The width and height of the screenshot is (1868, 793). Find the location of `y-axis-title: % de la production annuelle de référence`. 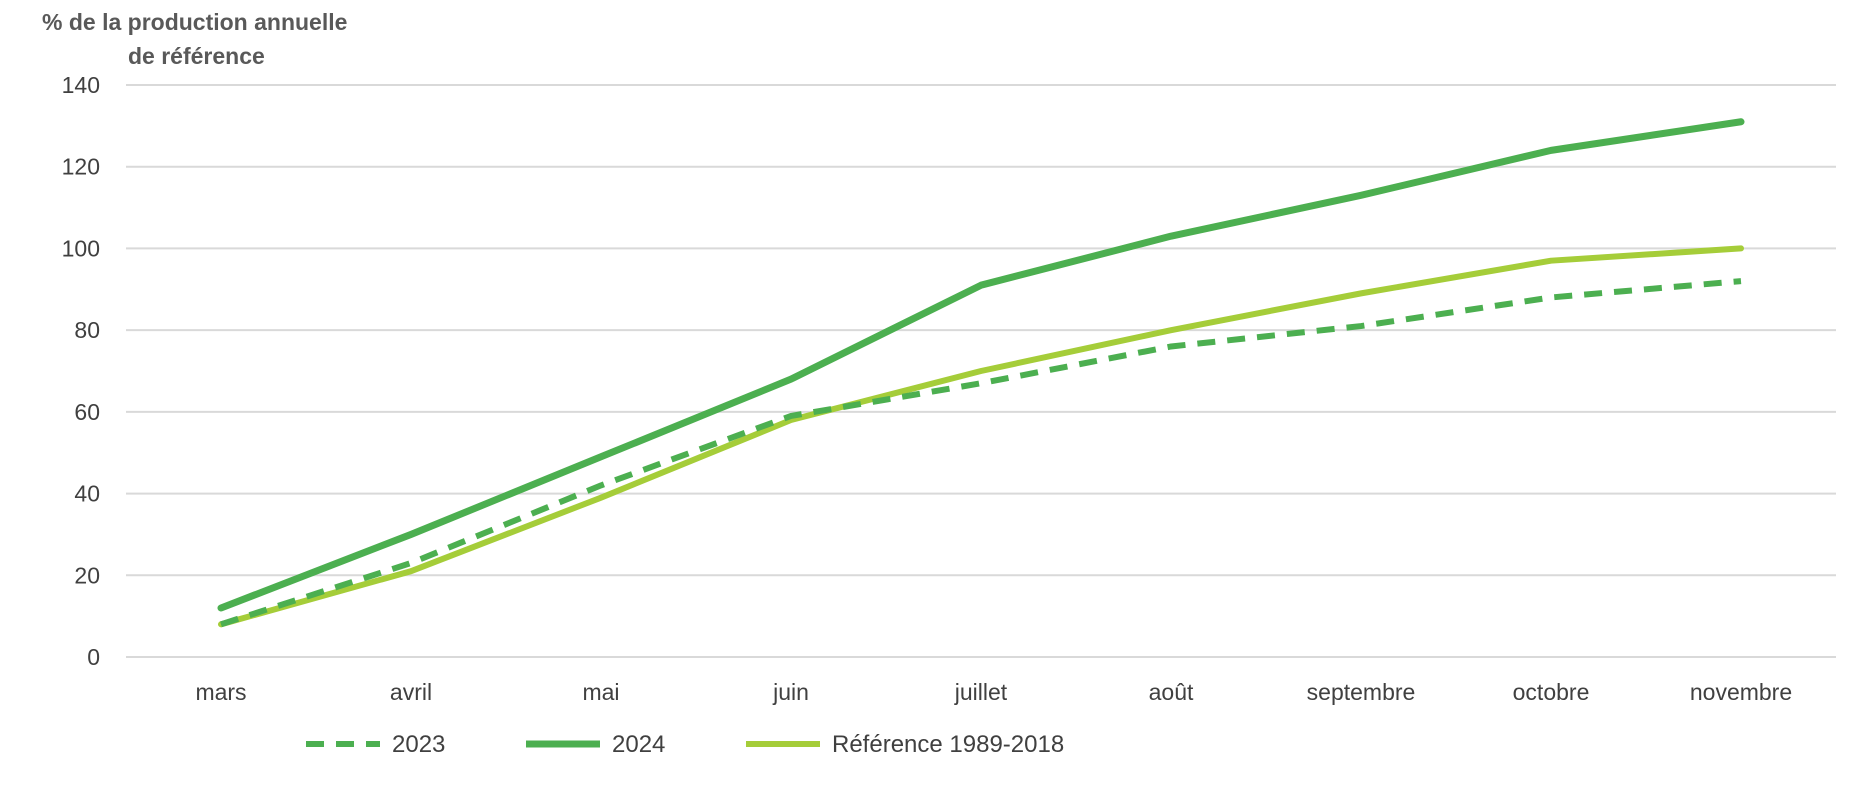

y-axis-title: % de la production annuelle de référence is located at coordinates (194, 39).